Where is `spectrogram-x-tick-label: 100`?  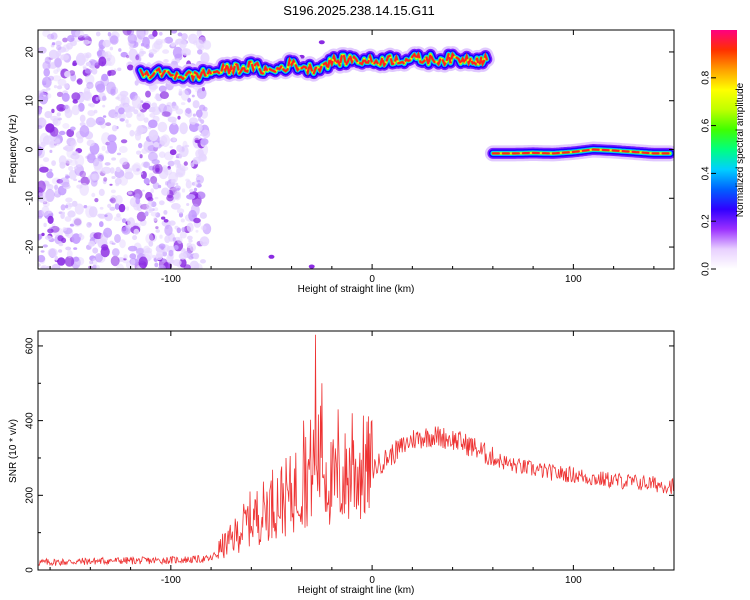
spectrogram-x-tick-label: 100 is located at coordinates (573, 279).